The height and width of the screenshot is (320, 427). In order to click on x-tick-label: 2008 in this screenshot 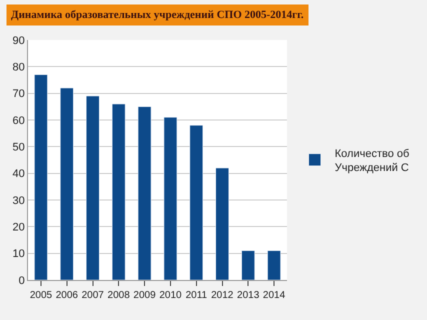, I will do `click(119, 295)`.